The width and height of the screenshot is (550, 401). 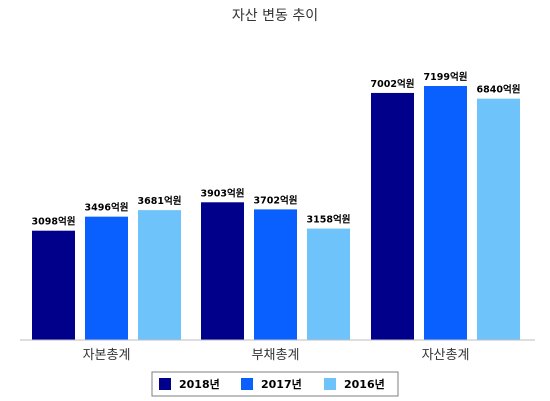 I want to click on data-label-2-0: 7002억원, so click(x=393, y=84).